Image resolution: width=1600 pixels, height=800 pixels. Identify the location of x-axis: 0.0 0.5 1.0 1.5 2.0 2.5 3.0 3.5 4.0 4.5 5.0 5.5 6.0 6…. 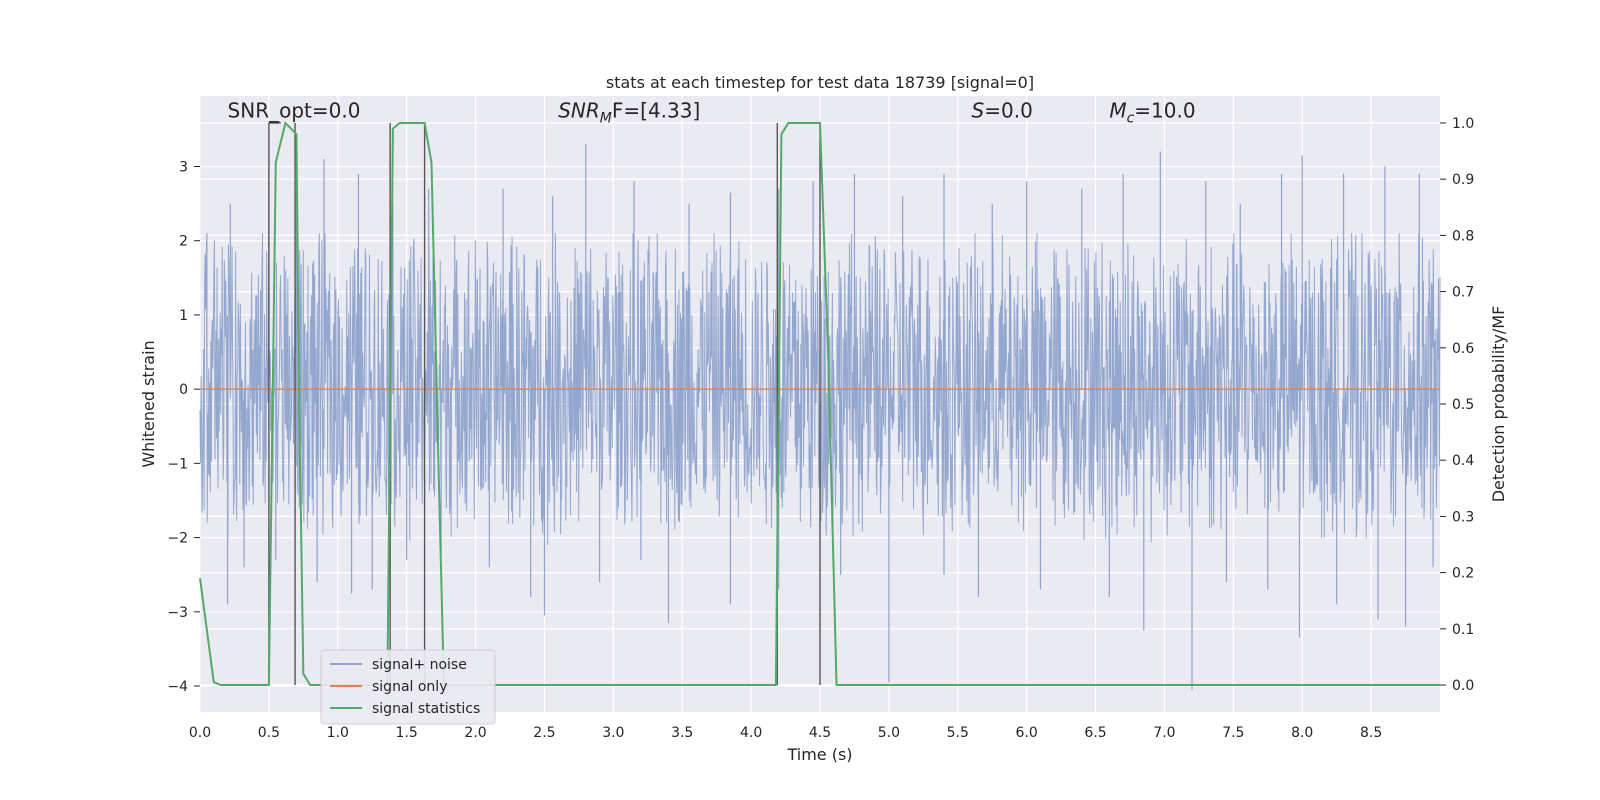
(785, 733).